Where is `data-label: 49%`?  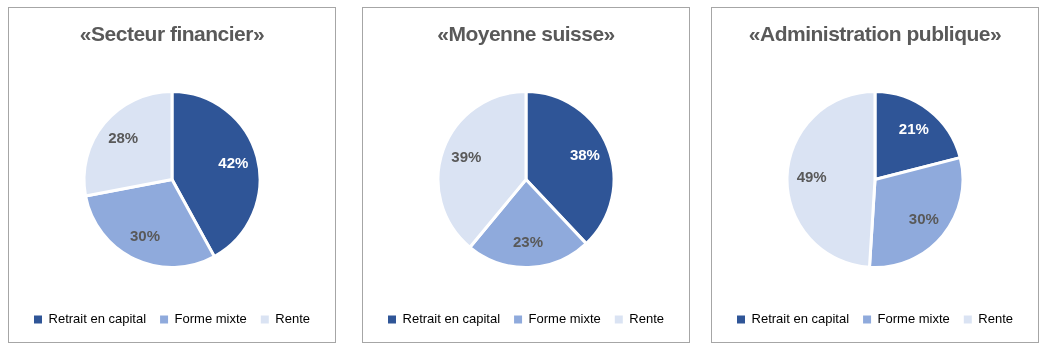 data-label: 49% is located at coordinates (811, 176).